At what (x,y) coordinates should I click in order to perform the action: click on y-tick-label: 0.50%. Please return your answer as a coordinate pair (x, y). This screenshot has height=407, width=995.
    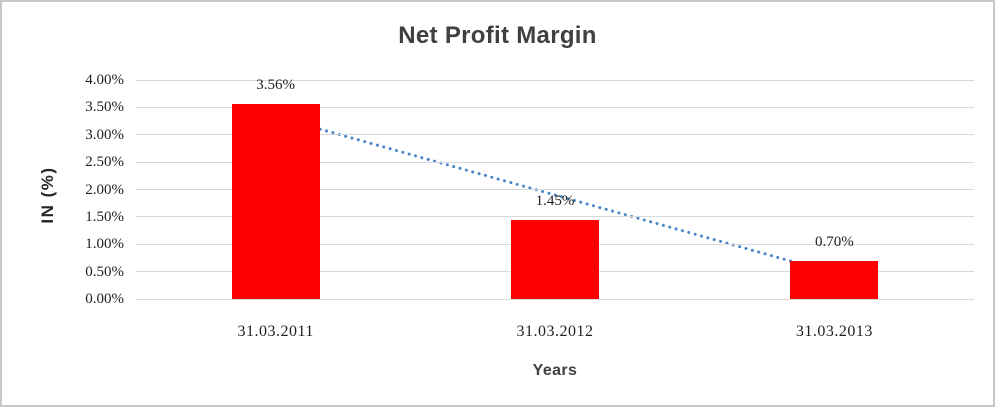
    Looking at the image, I should click on (104, 271).